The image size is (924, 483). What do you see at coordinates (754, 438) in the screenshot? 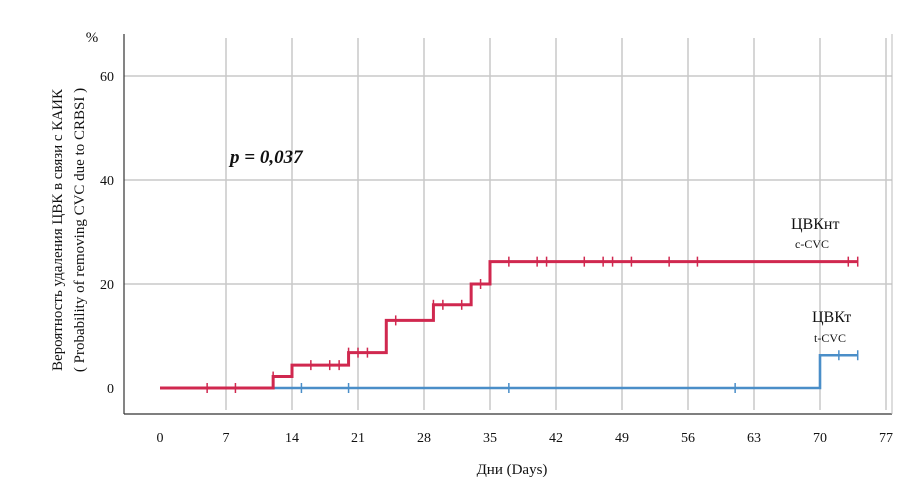
I see `x-tick-label: 63` at bounding box center [754, 438].